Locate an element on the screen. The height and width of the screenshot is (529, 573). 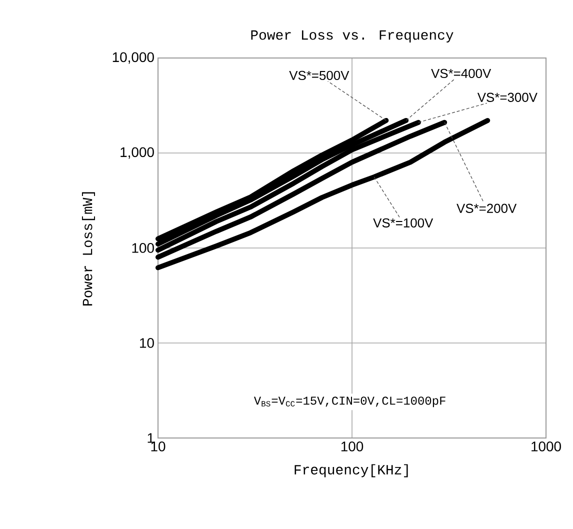
x-tick-label: 10 is located at coordinates (158, 446).